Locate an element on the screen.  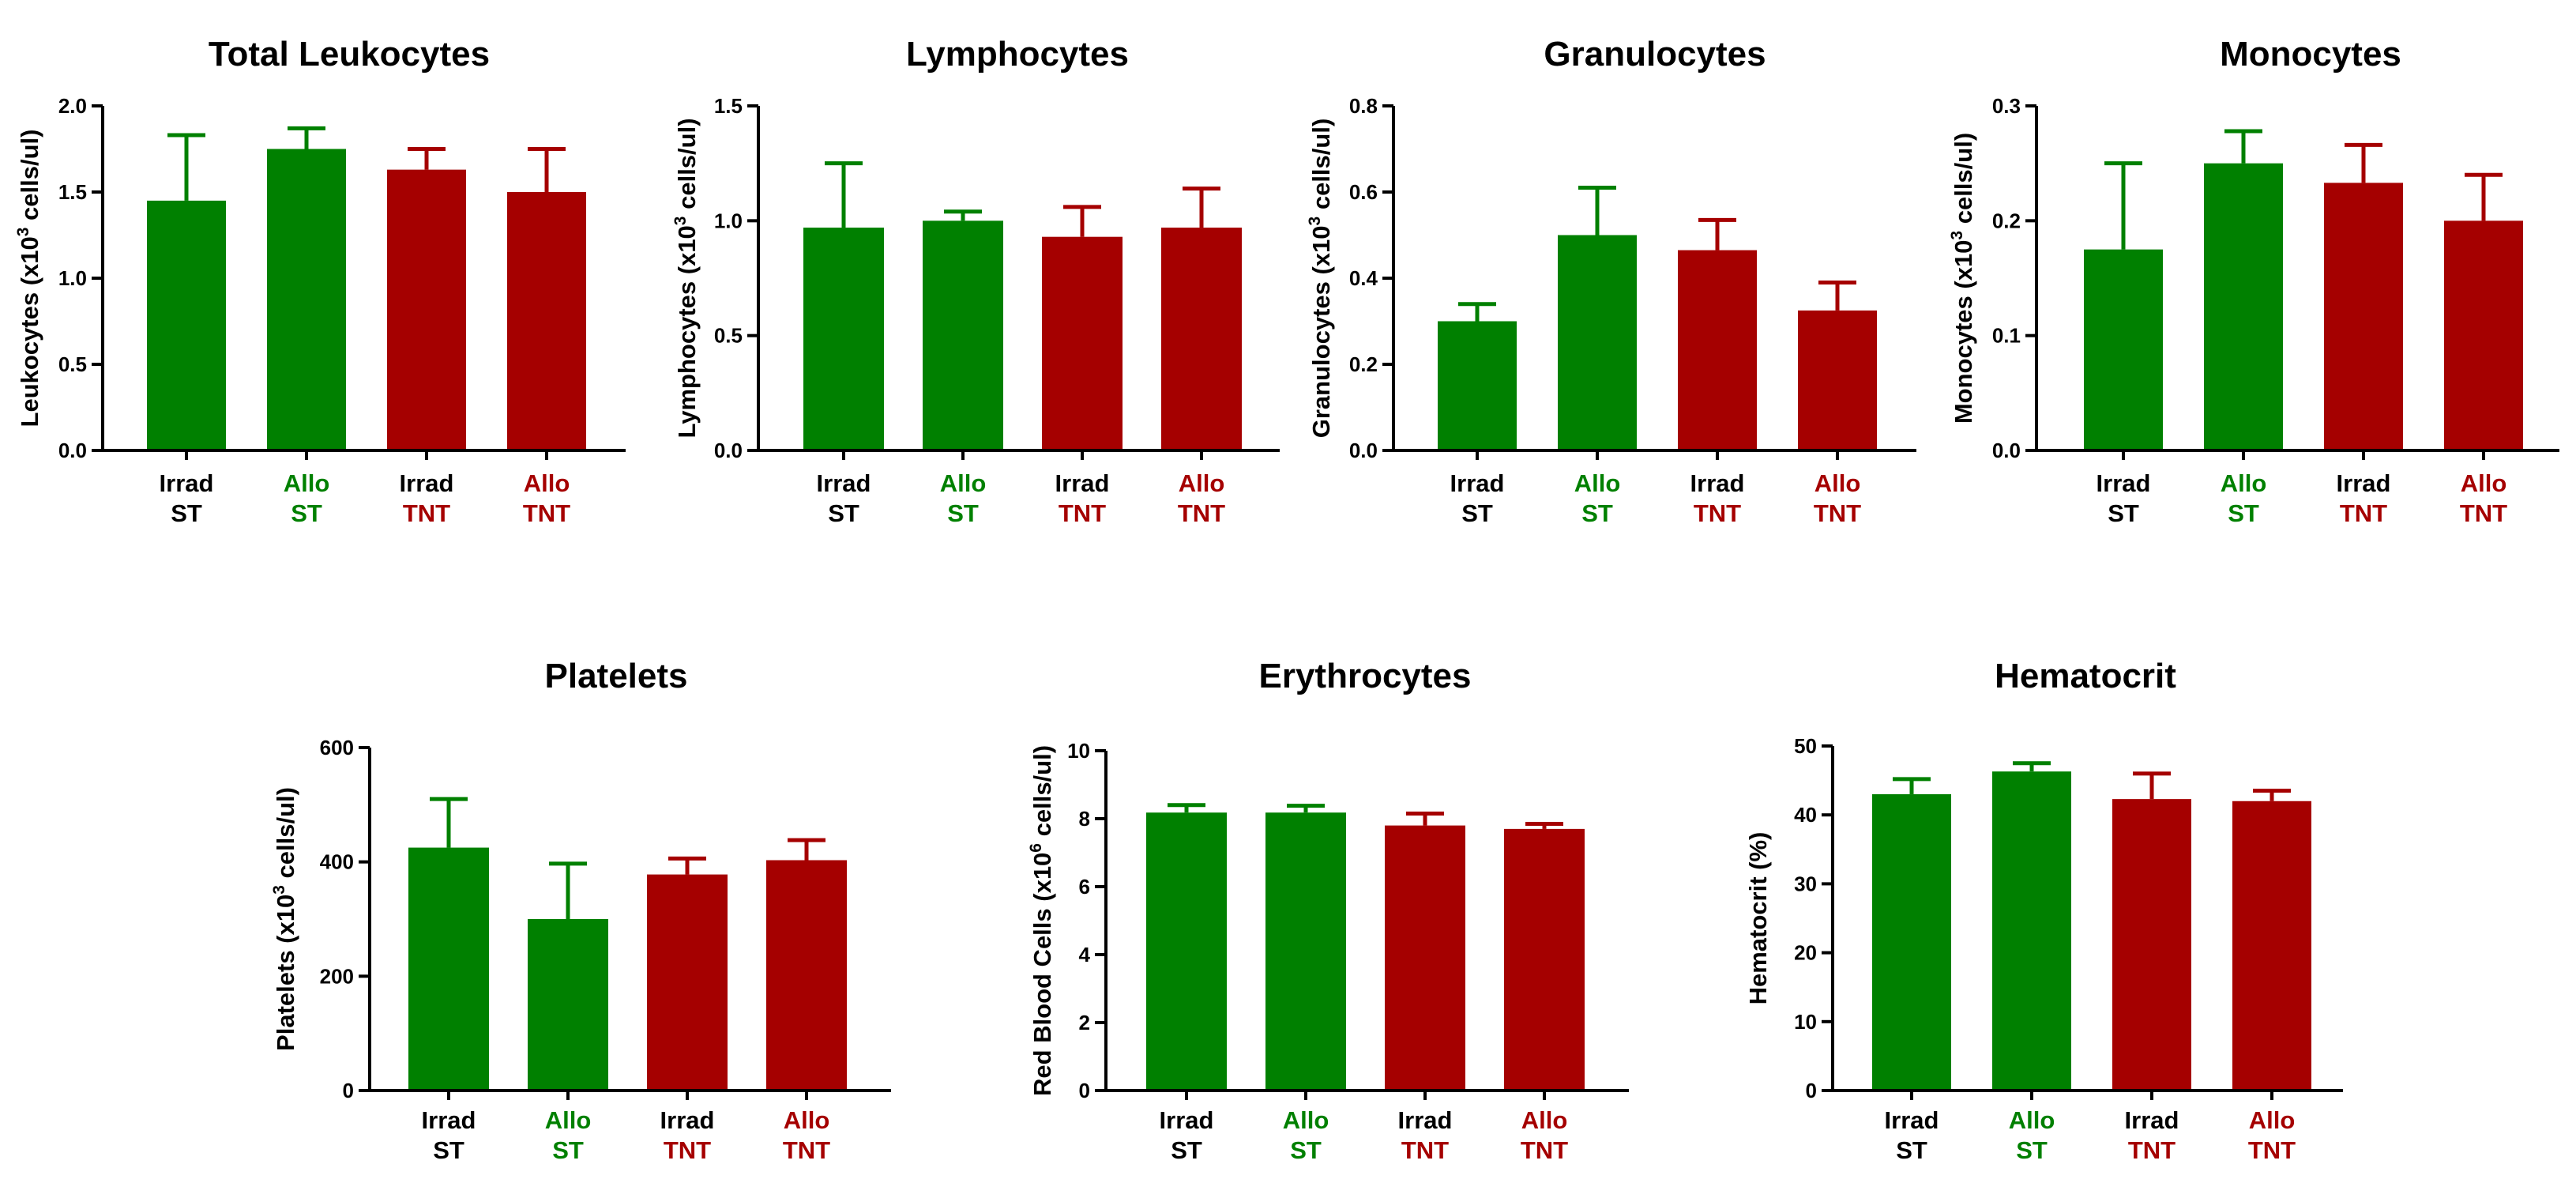
chart-hematocrit-category-2-line2: ST is located at coordinates (2032, 1150).